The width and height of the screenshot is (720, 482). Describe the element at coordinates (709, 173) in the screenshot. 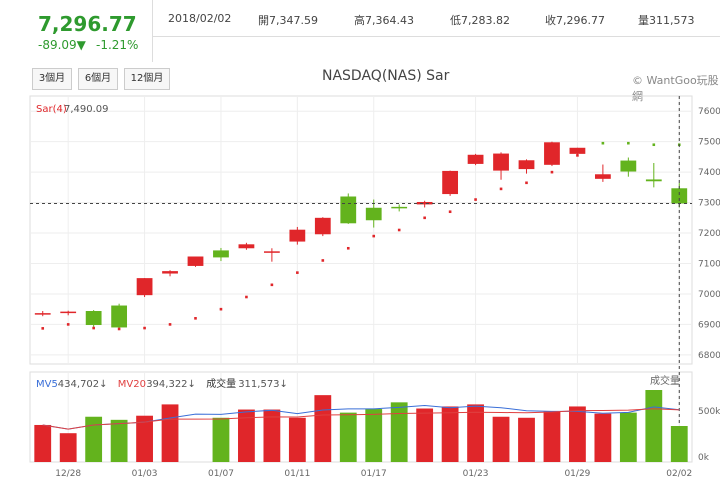

I see `y-tick-label: 7400` at that location.